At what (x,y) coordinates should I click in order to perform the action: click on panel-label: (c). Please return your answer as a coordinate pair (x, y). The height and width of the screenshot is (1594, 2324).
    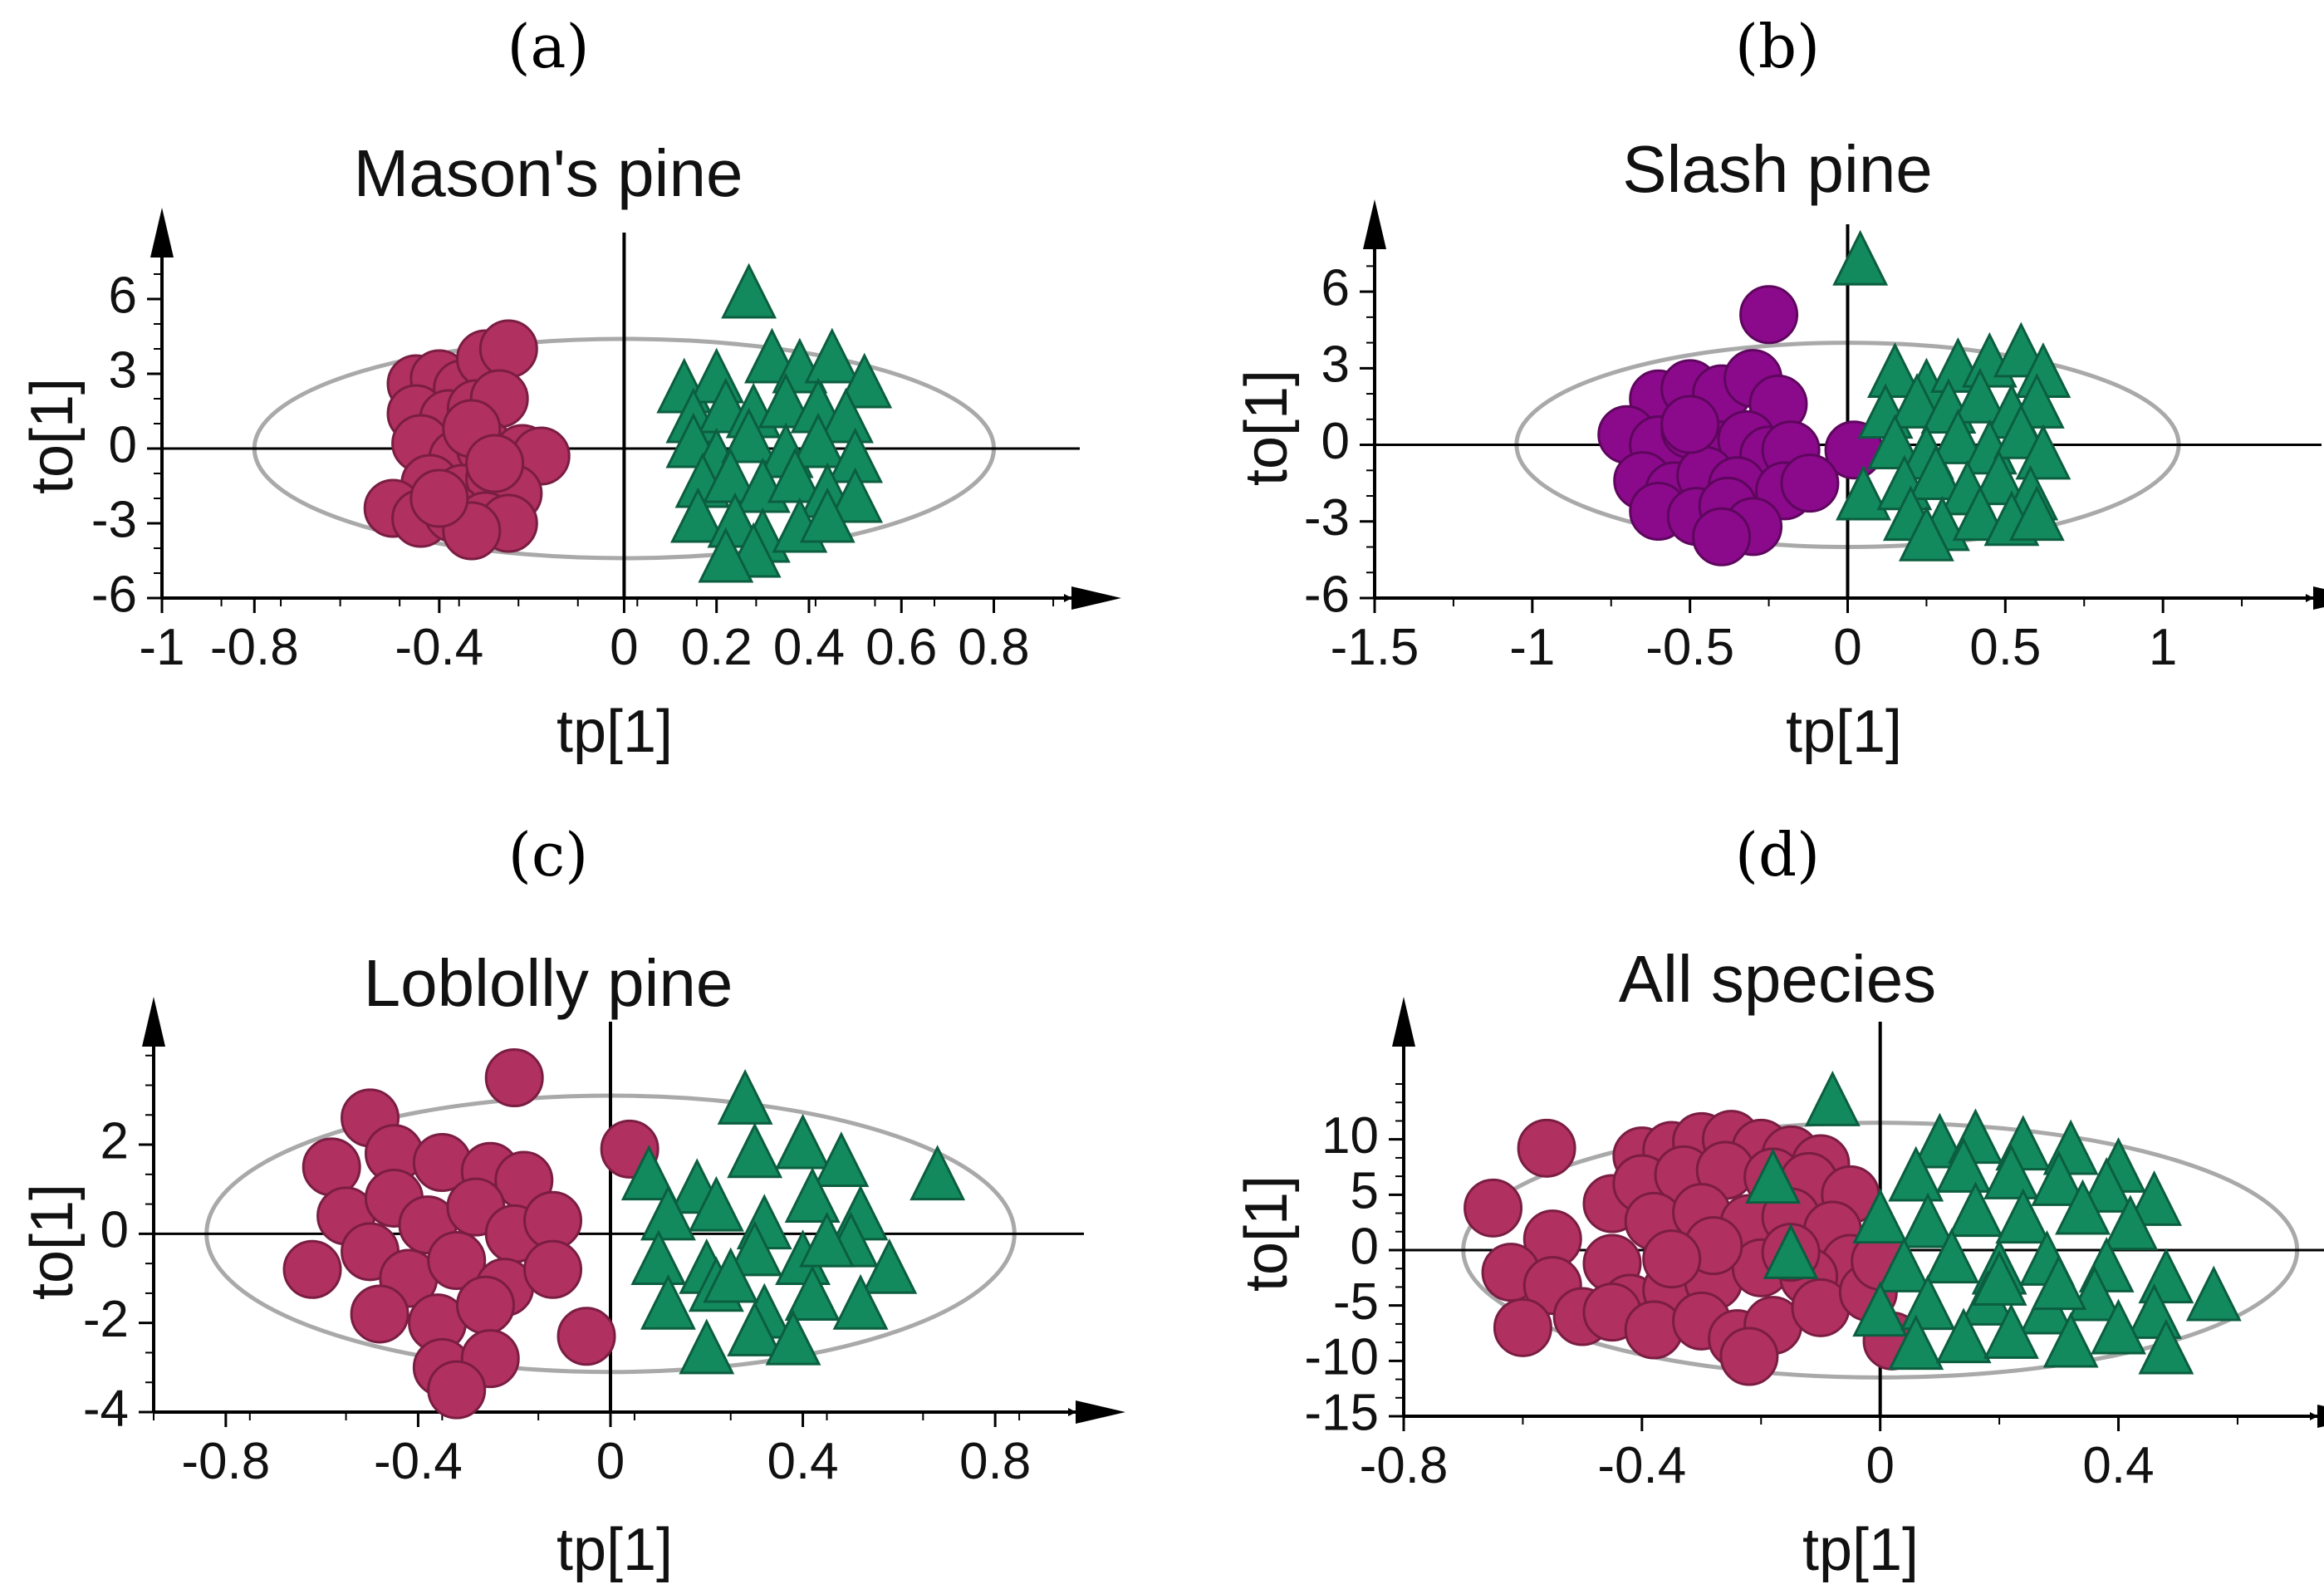
    Looking at the image, I should click on (548, 855).